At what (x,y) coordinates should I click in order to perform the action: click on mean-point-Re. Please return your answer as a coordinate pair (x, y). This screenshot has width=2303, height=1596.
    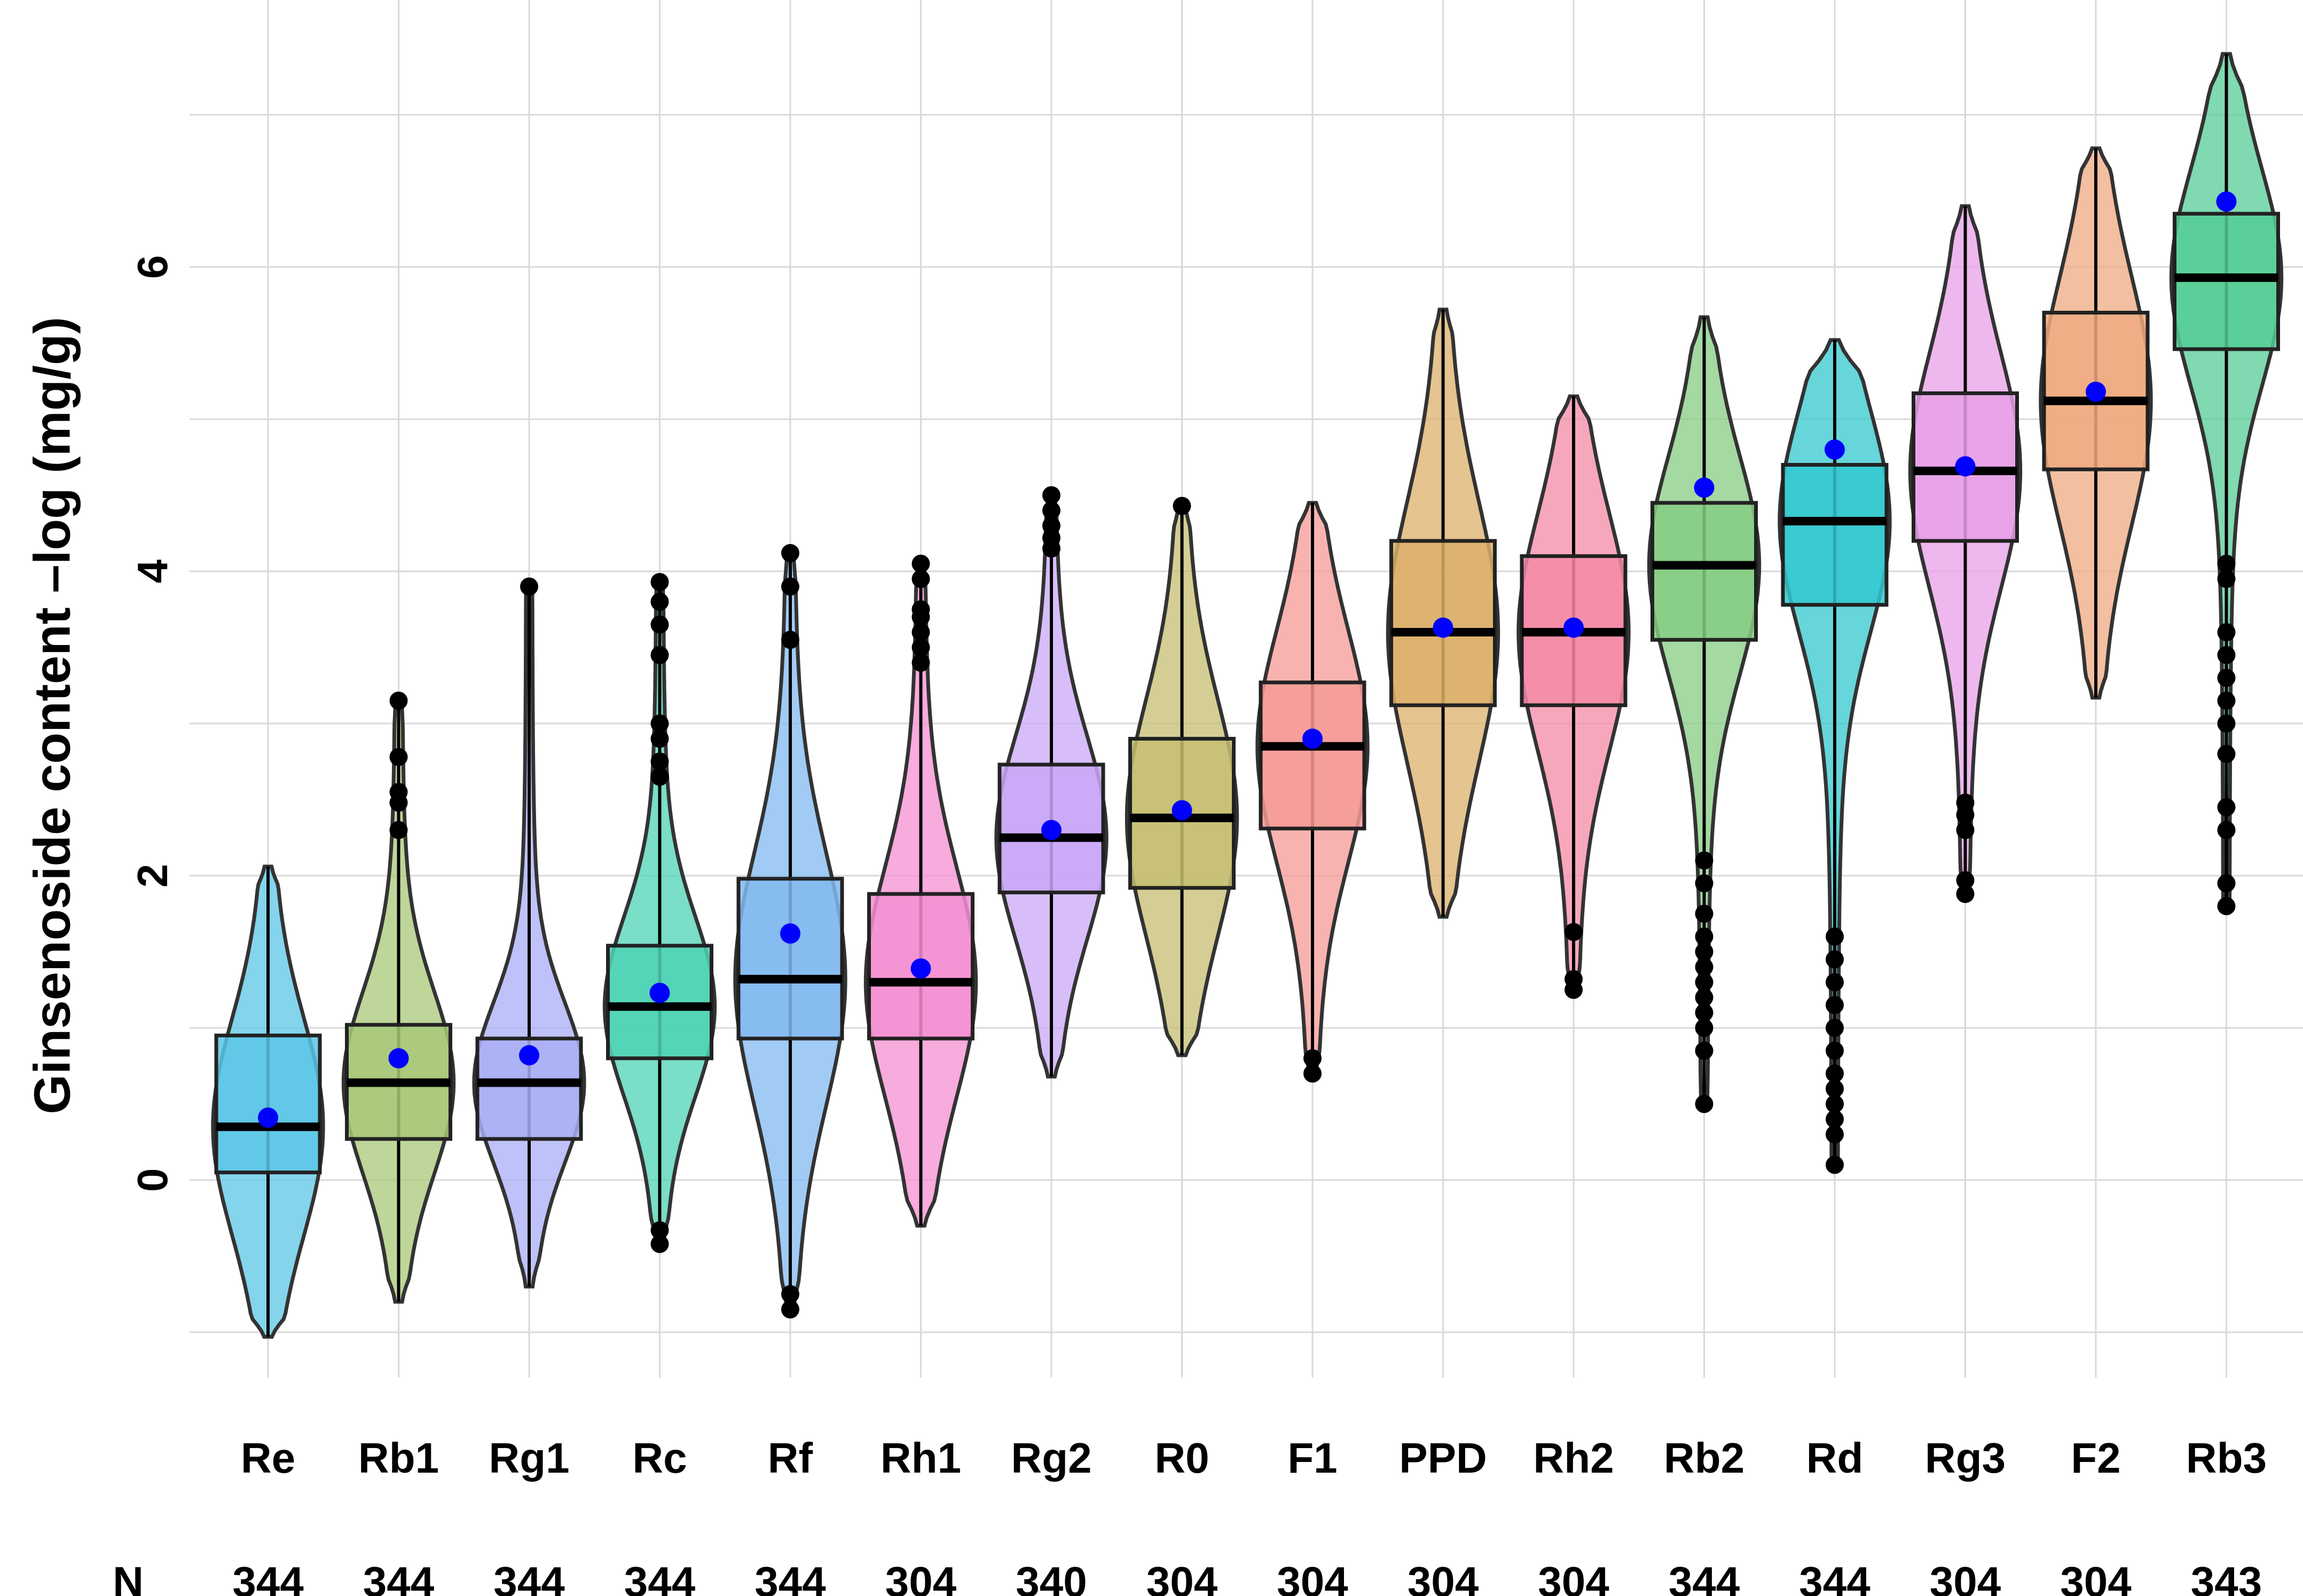
    Looking at the image, I should click on (268, 1117).